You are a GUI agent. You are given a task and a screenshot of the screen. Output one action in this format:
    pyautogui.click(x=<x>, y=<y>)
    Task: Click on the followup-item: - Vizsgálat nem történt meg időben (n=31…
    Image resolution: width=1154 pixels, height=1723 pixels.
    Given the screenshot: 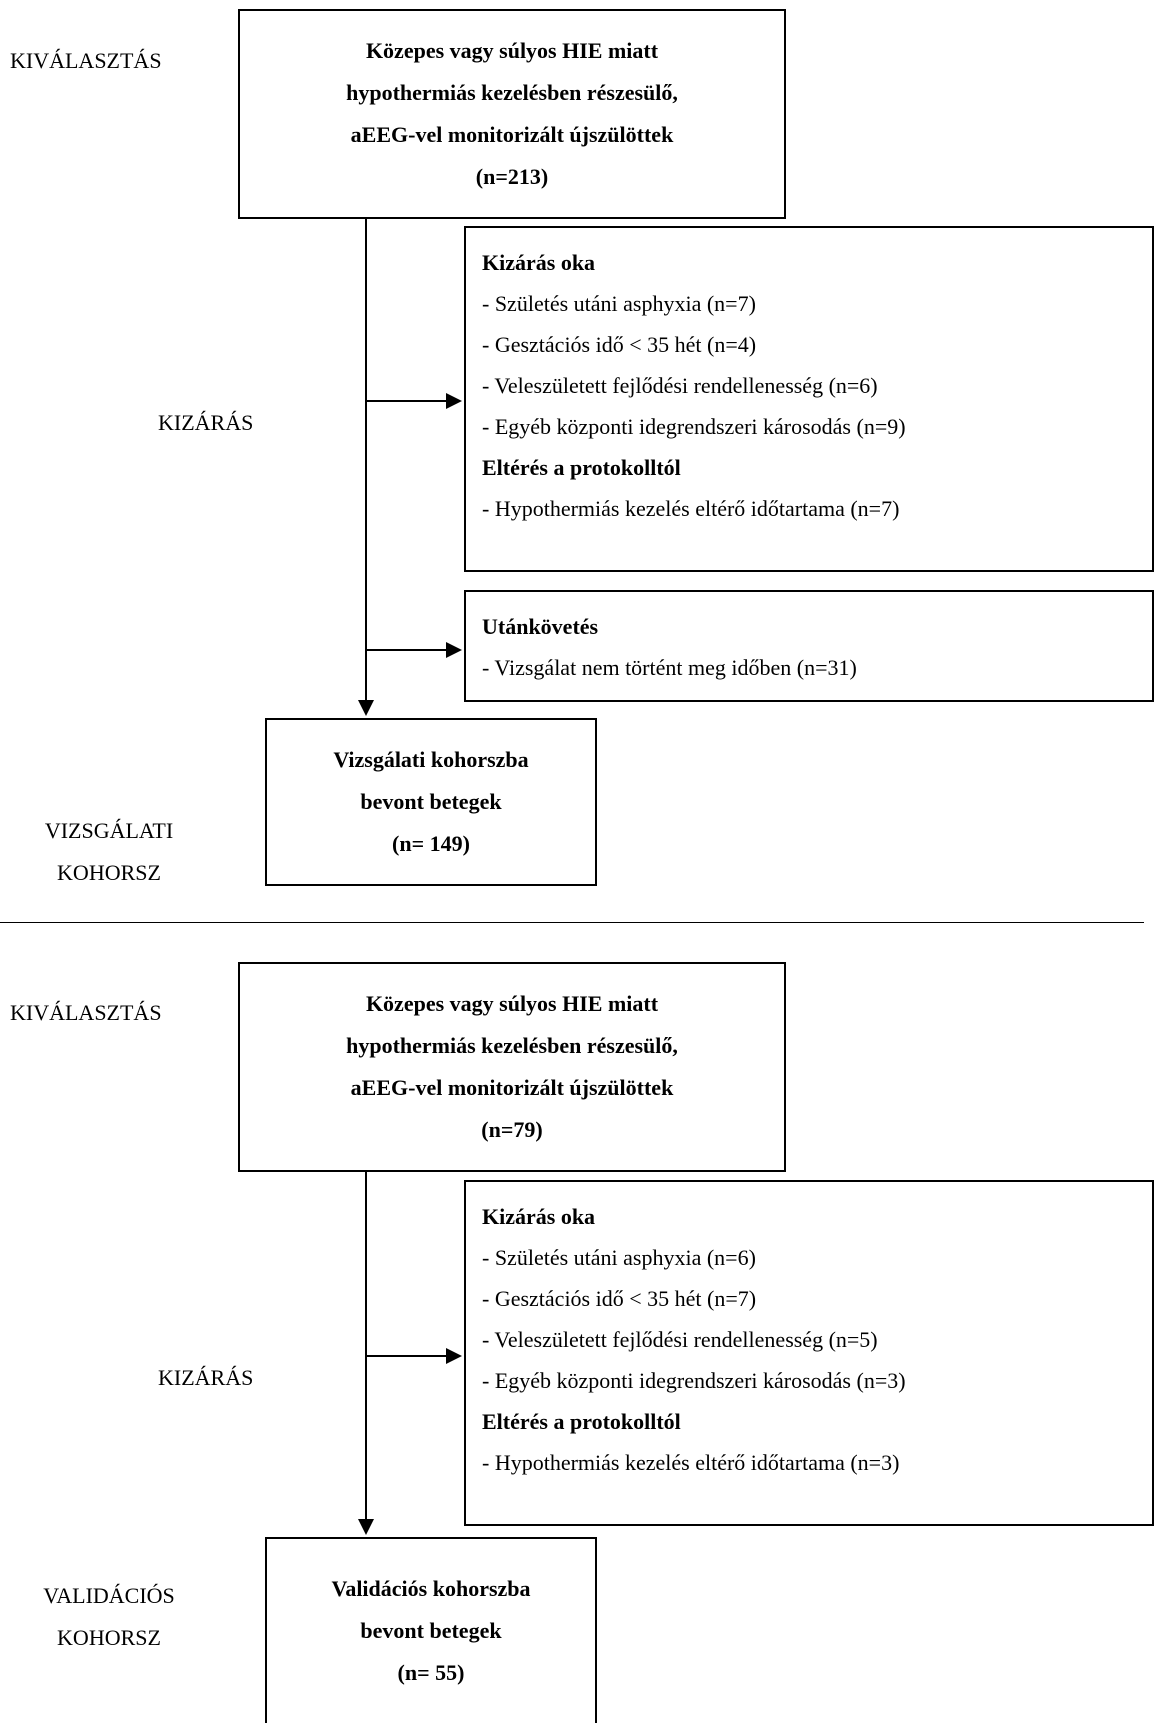 What is the action you would take?
    pyautogui.click(x=669, y=667)
    